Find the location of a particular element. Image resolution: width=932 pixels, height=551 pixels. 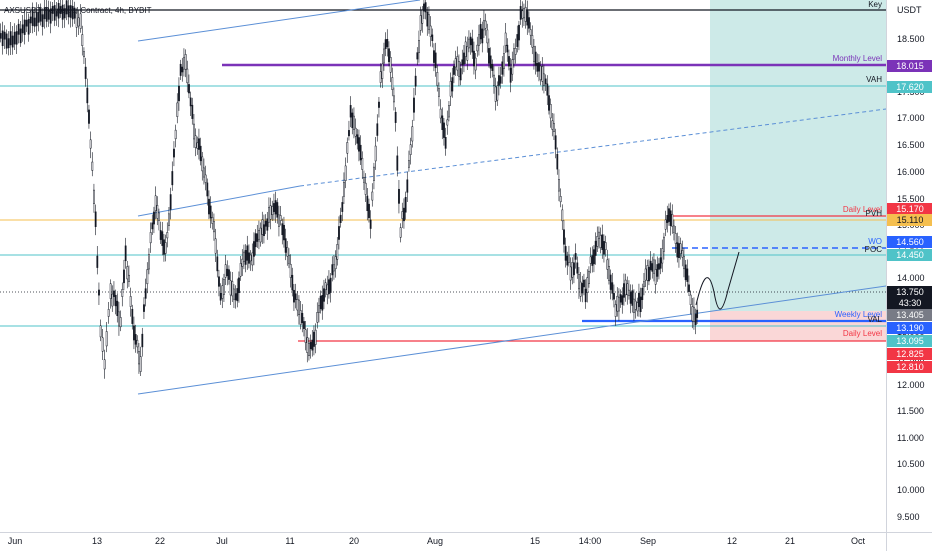

price-label: 13.190 is located at coordinates (909, 328).